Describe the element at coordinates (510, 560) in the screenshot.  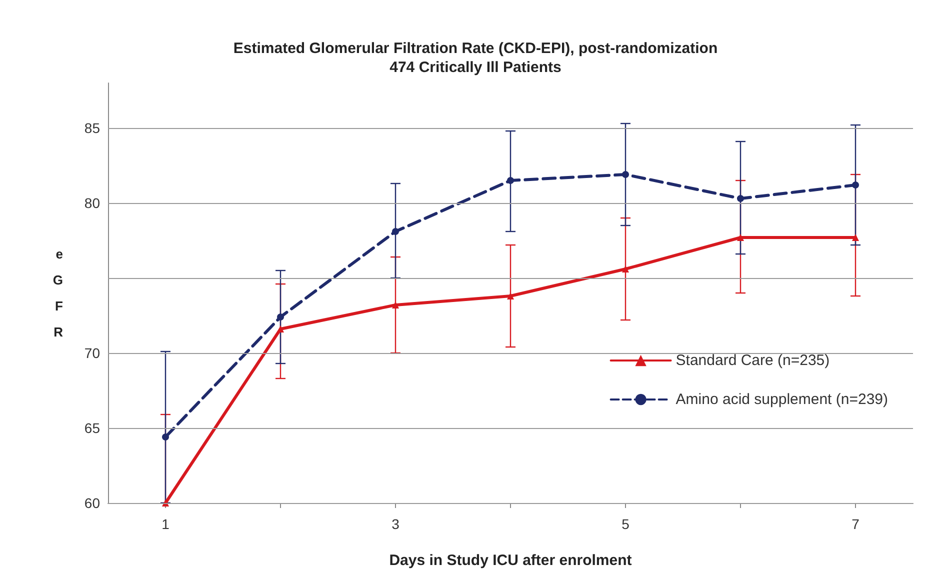
I see `x-axis-title: Days in Study ICU after enrolment` at that location.